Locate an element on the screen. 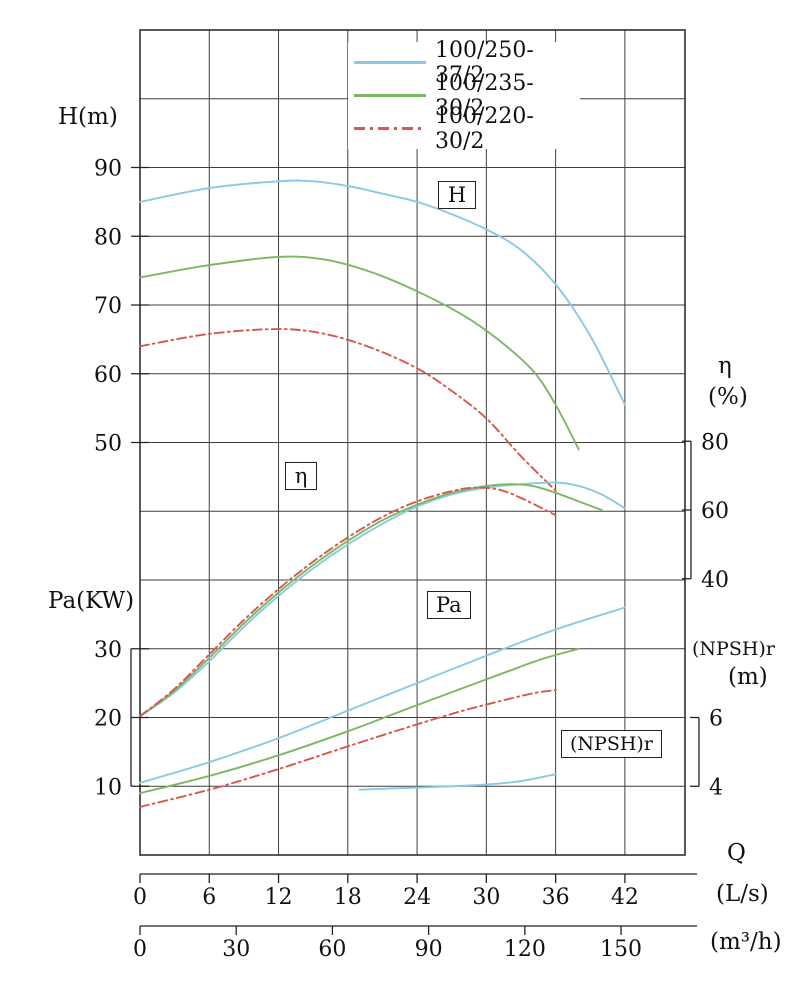  power-axis-title: Pa(KW) is located at coordinates (91, 601).